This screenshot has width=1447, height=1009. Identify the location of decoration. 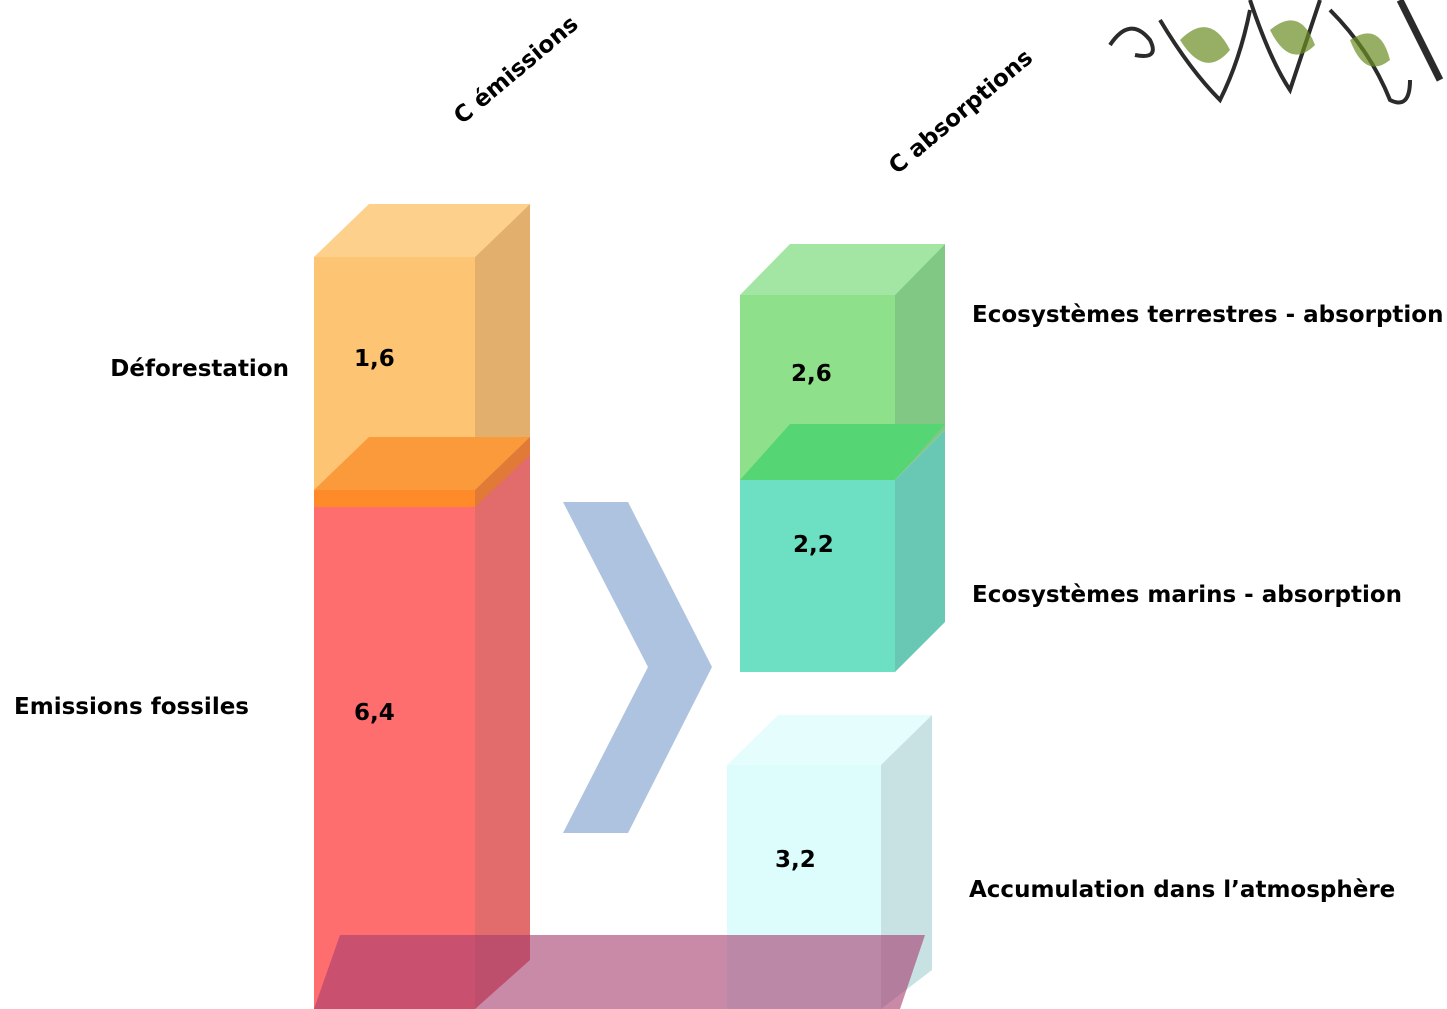
(1276, 52).